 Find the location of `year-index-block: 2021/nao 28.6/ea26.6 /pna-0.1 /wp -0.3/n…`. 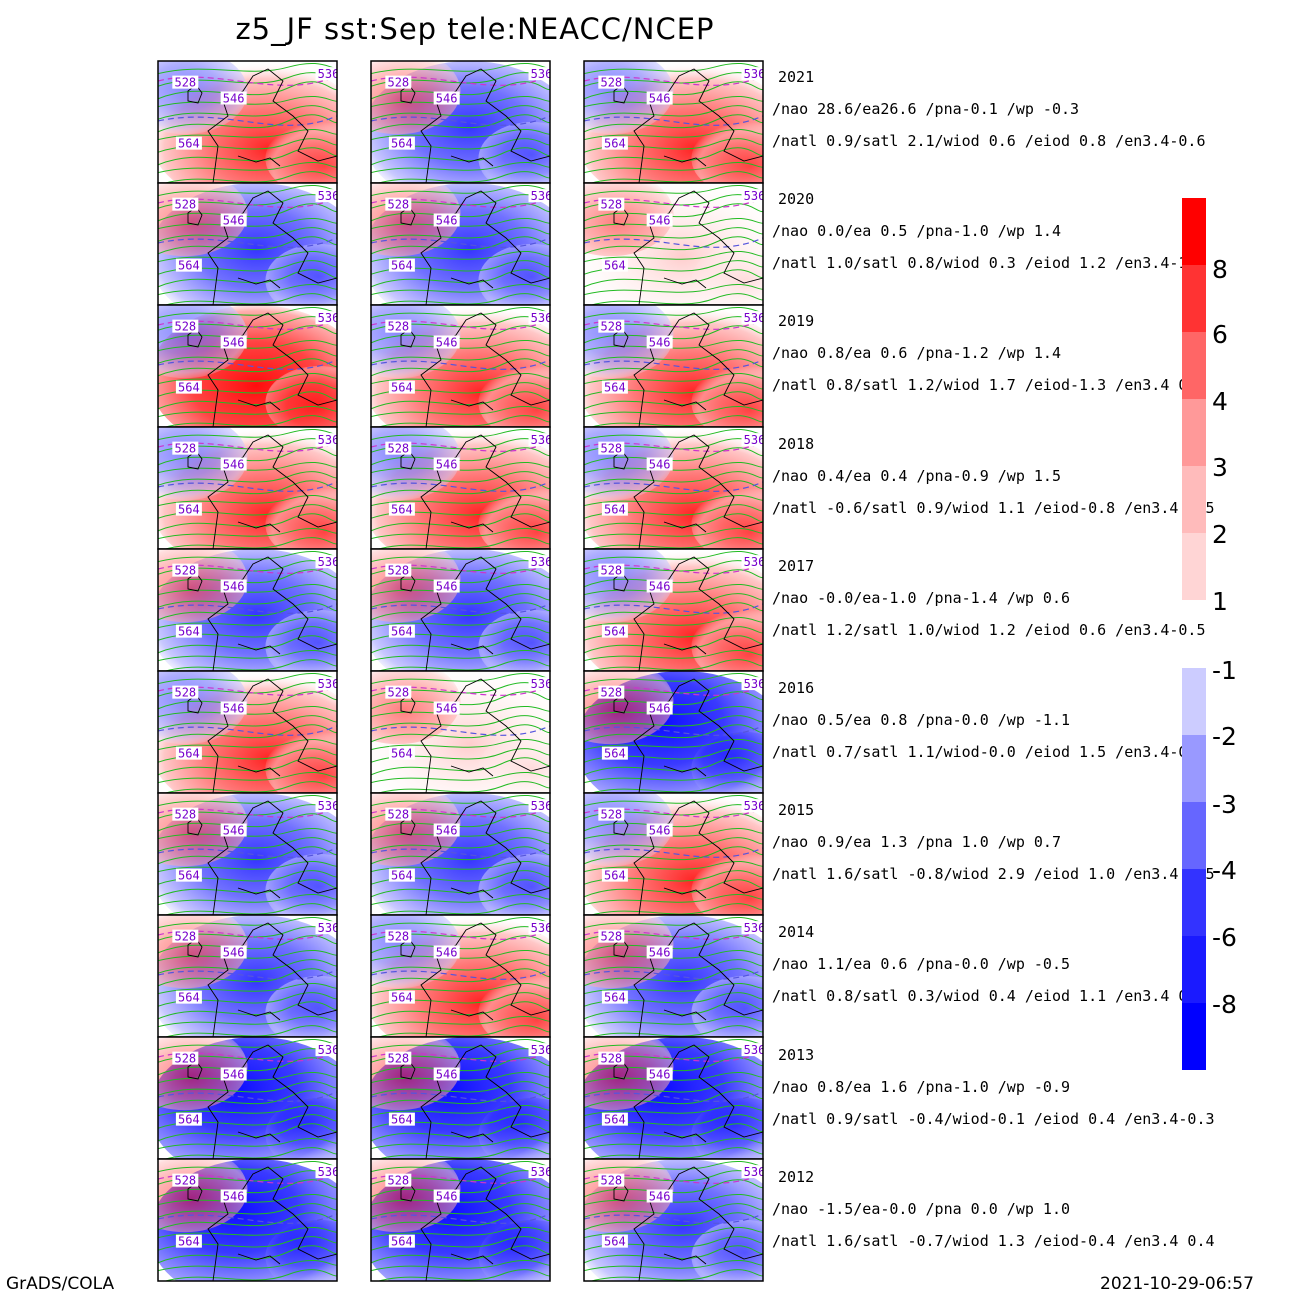

year-index-block: 2021/nao 28.6/ea26.6 /pna-0.1 /wp -0.3/n… is located at coordinates (988, 109).